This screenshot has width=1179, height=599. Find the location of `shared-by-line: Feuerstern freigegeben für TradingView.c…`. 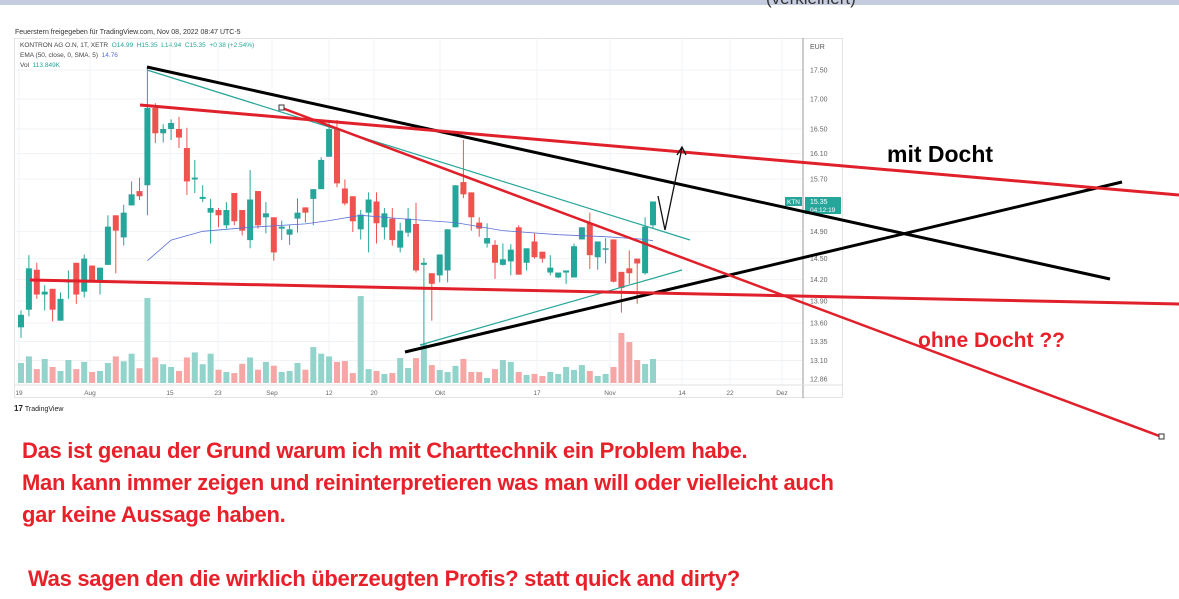

shared-by-line: Feuerstern freigegeben für TradingView.c… is located at coordinates (128, 32).